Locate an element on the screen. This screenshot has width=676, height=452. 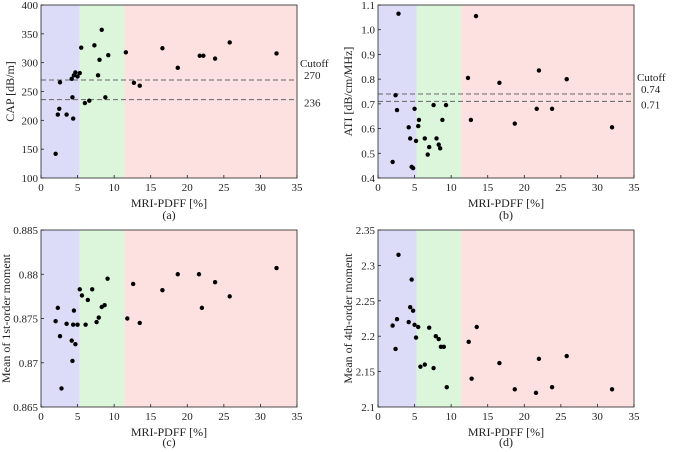
y-tick-label: 2.3 is located at coordinates (368, 266).